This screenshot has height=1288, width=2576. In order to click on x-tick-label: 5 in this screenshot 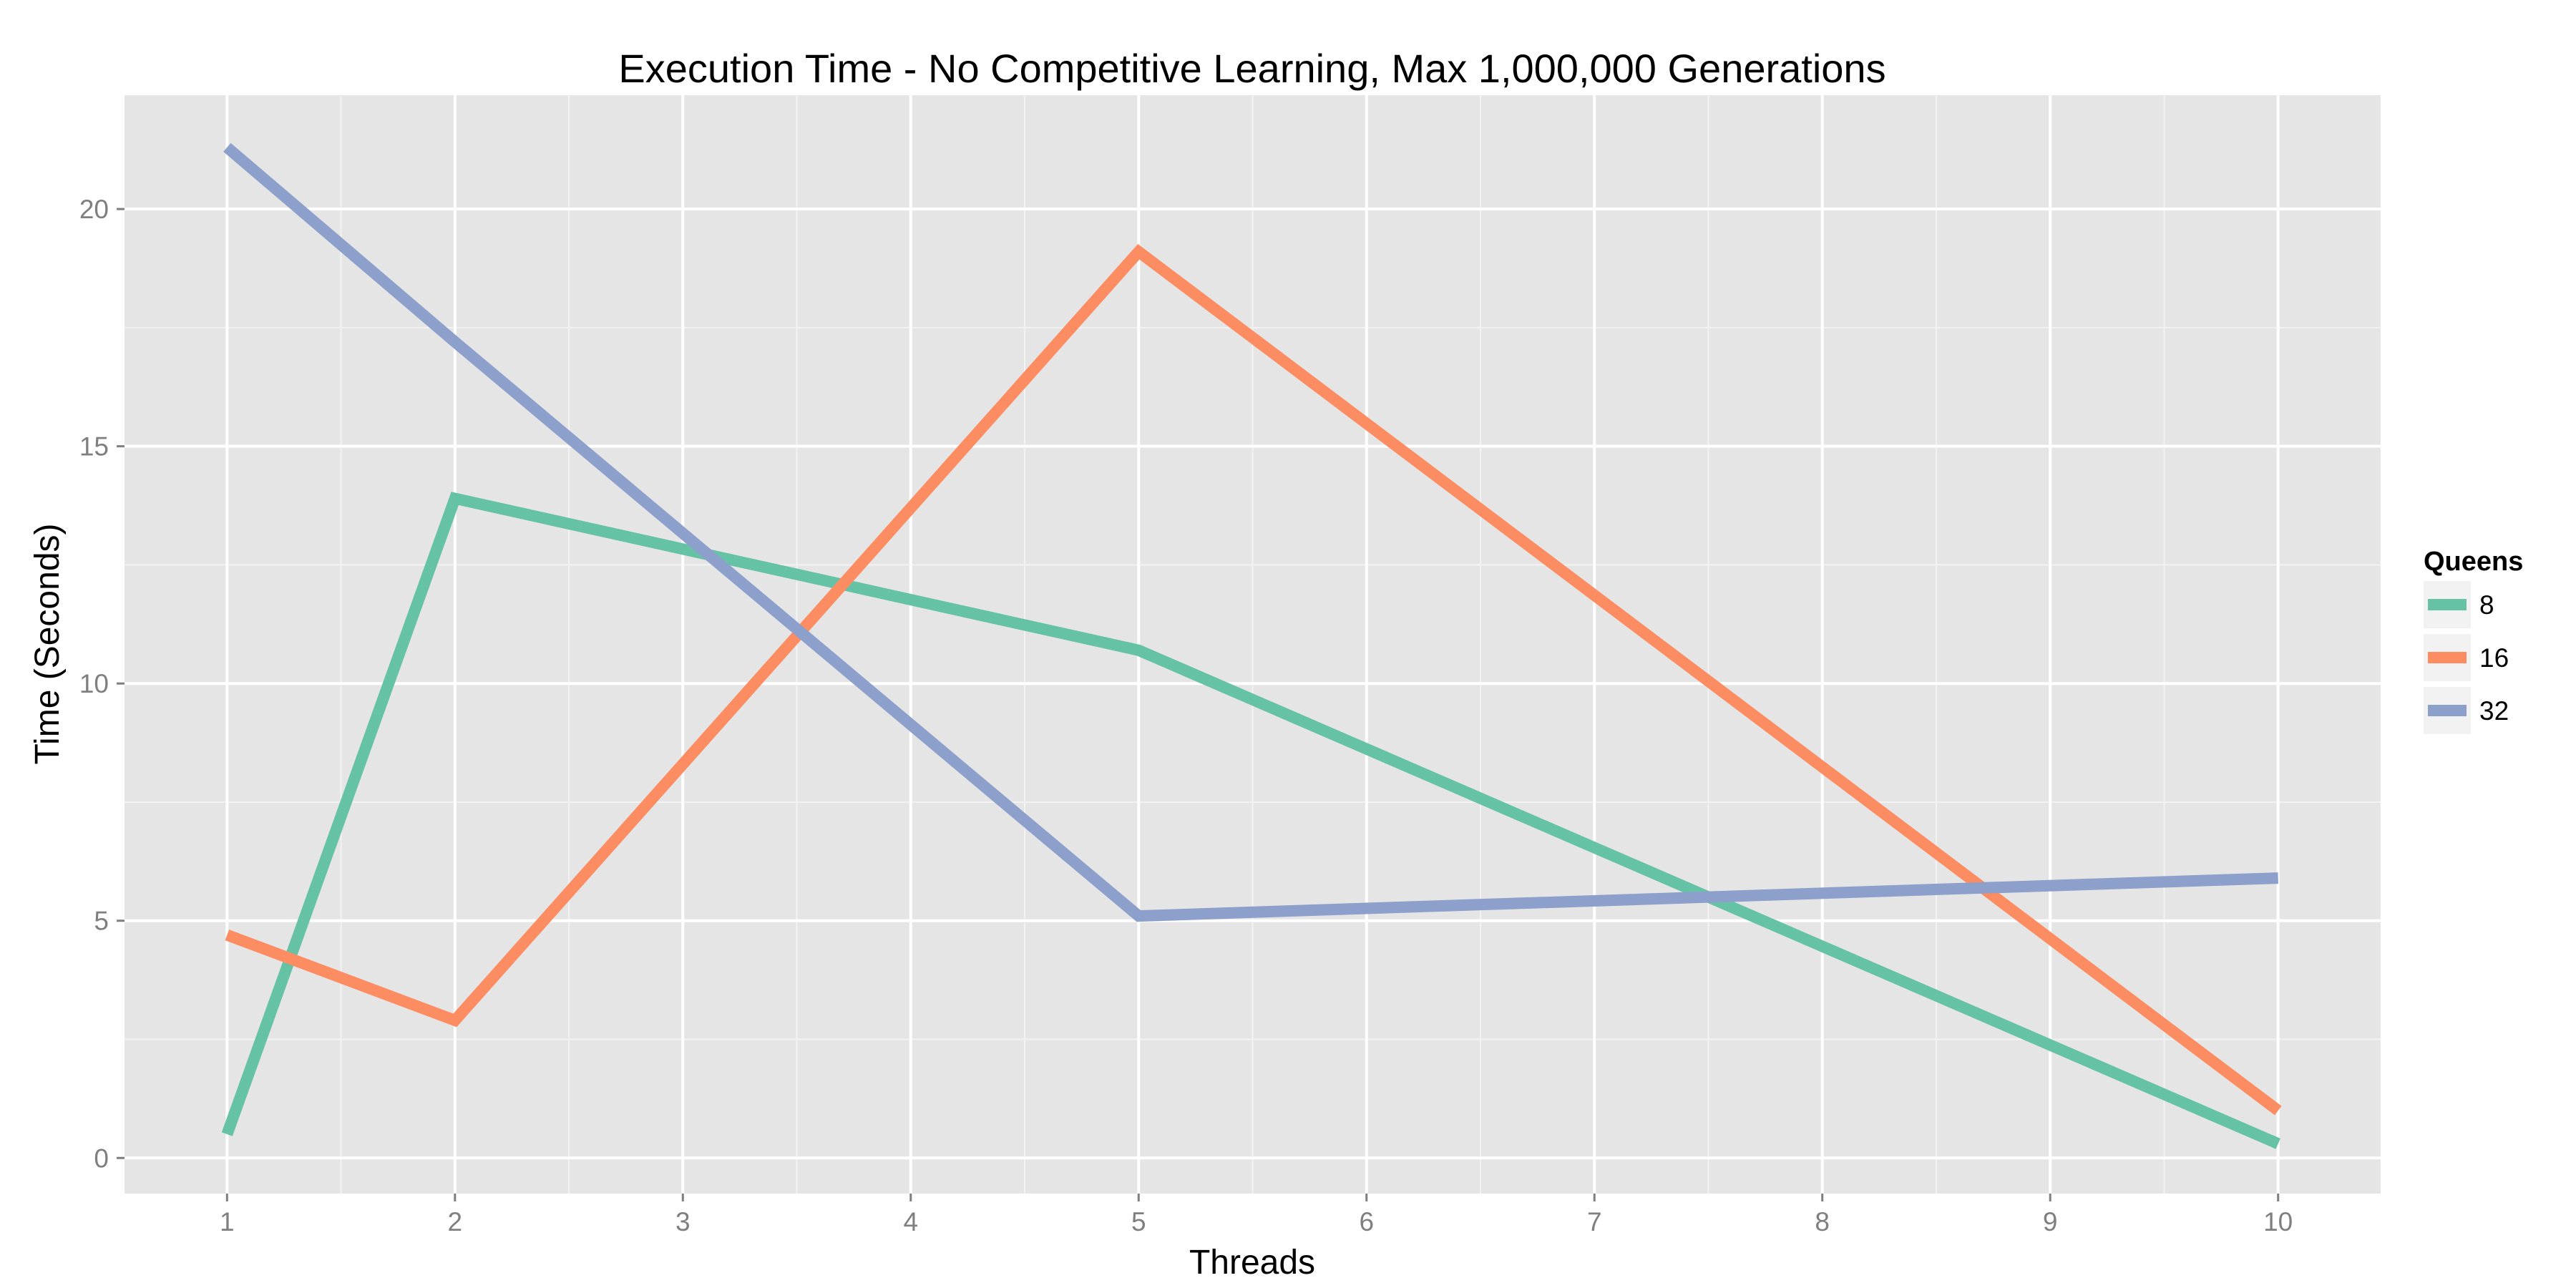, I will do `click(1138, 1221)`.